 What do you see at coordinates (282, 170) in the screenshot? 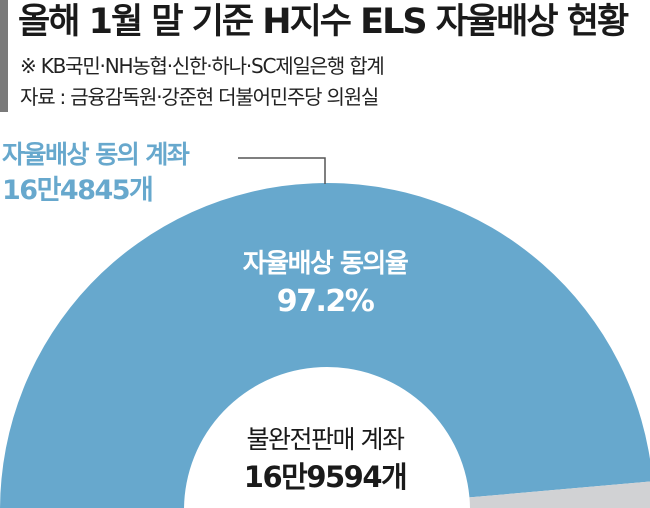
I see `leader-line` at bounding box center [282, 170].